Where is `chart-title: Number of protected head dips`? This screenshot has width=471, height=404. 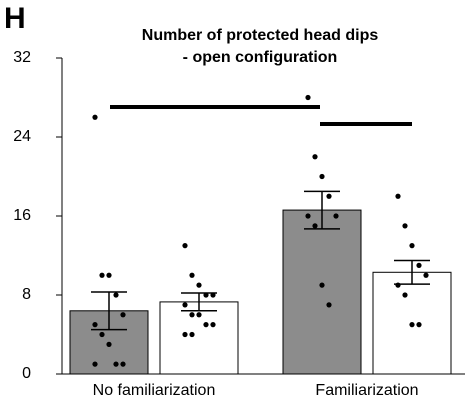
chart-title: Number of protected head dips is located at coordinates (260, 35).